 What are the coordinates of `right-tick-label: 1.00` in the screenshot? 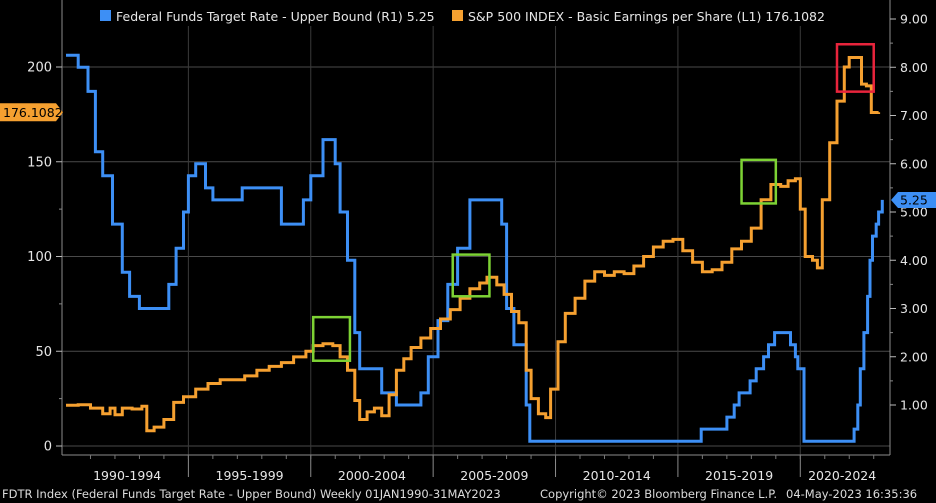 It's located at (914, 405).